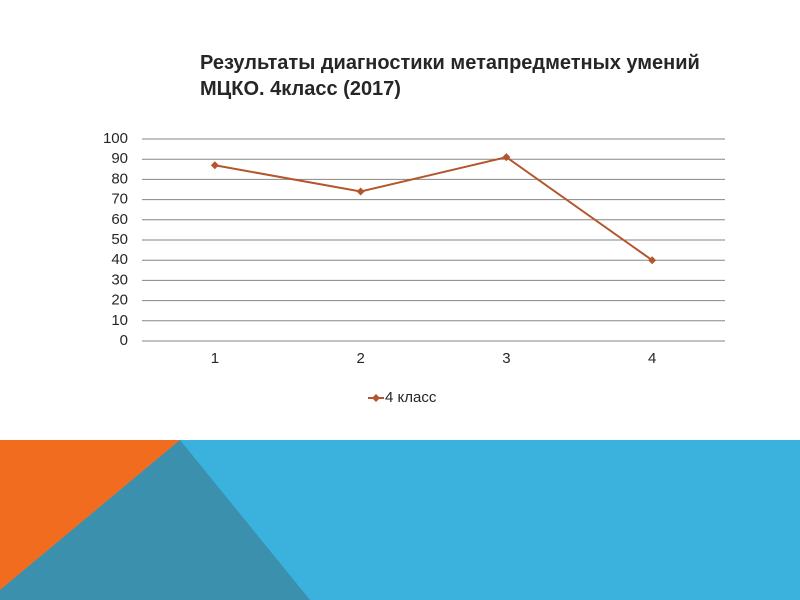 The width and height of the screenshot is (800, 600). I want to click on y-tick-label: 10, so click(119, 320).